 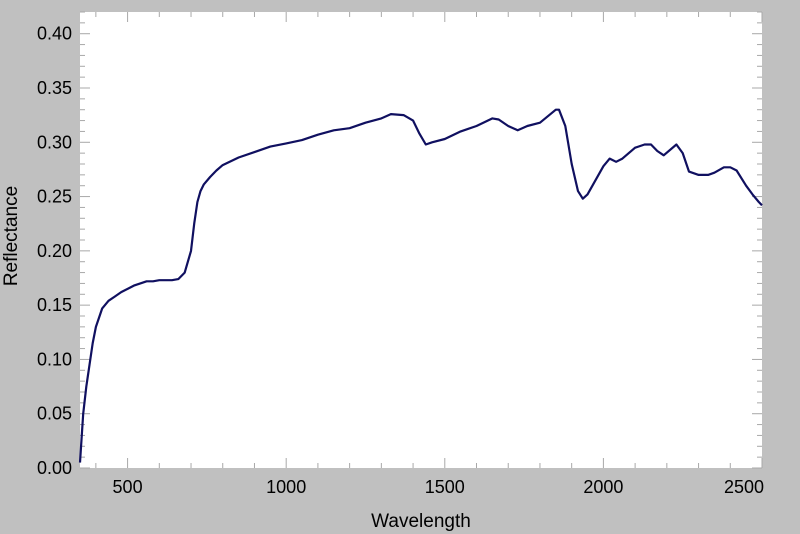 I want to click on x-tick-label: 2000, so click(x=603, y=487).